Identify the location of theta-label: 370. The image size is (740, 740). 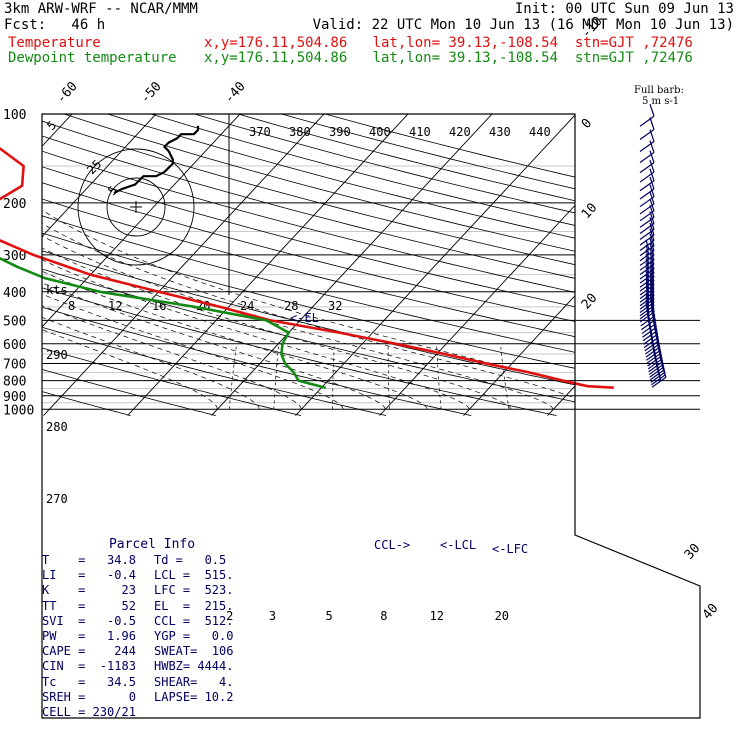
(260, 132).